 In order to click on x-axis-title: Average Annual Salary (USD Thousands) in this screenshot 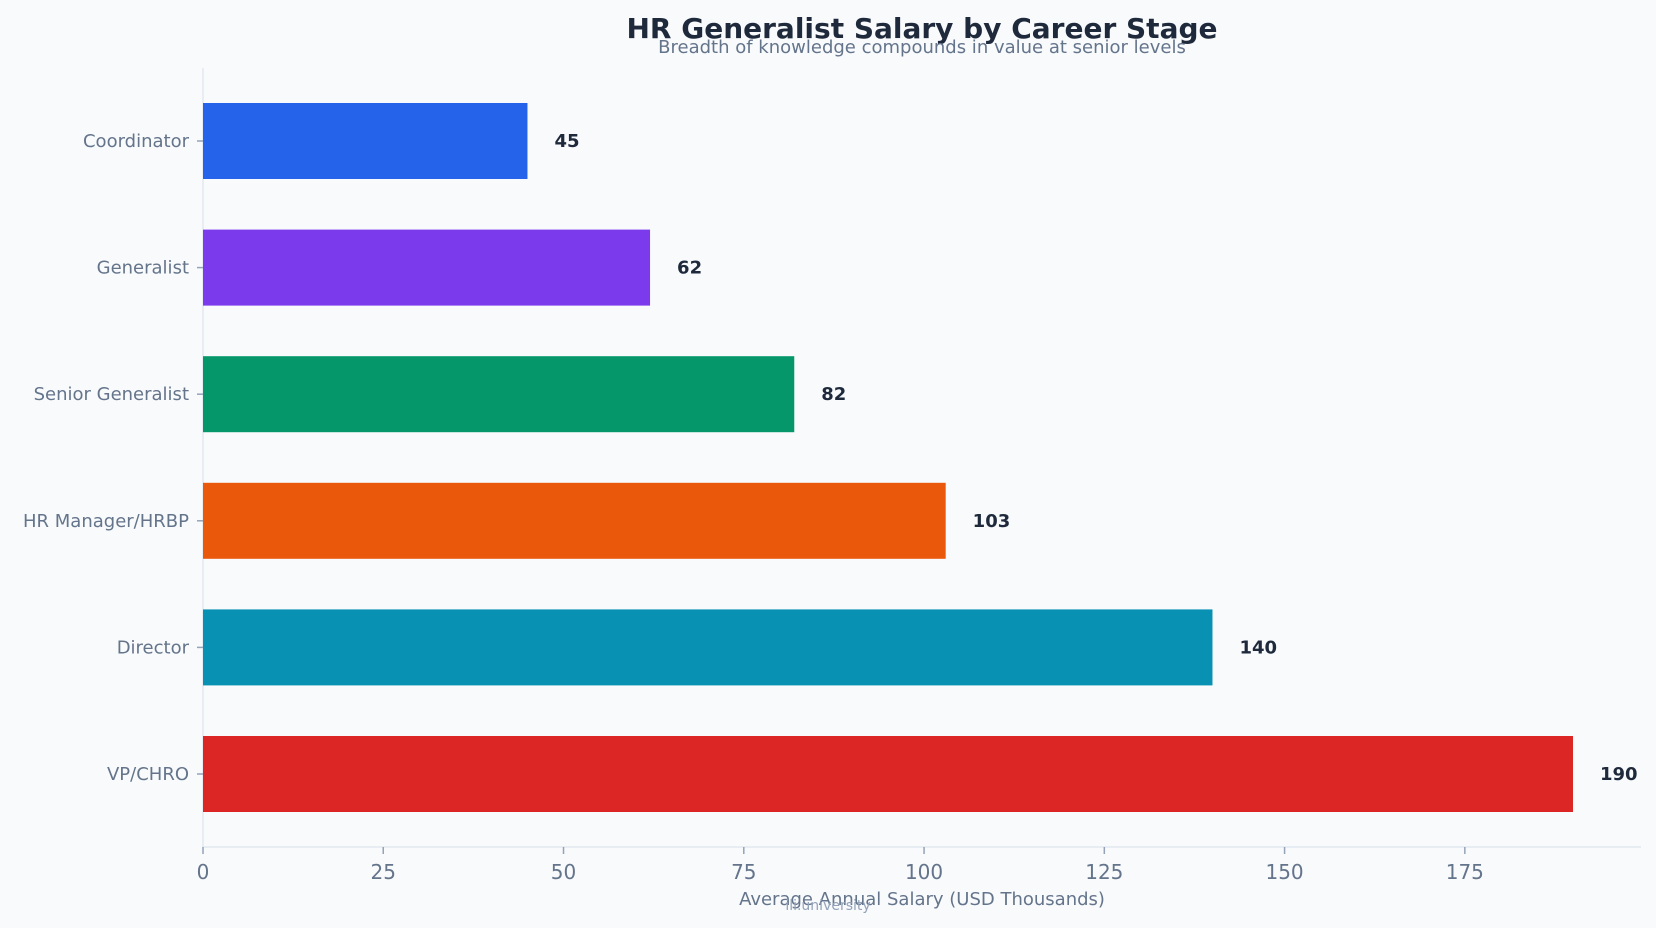, I will do `click(922, 899)`.